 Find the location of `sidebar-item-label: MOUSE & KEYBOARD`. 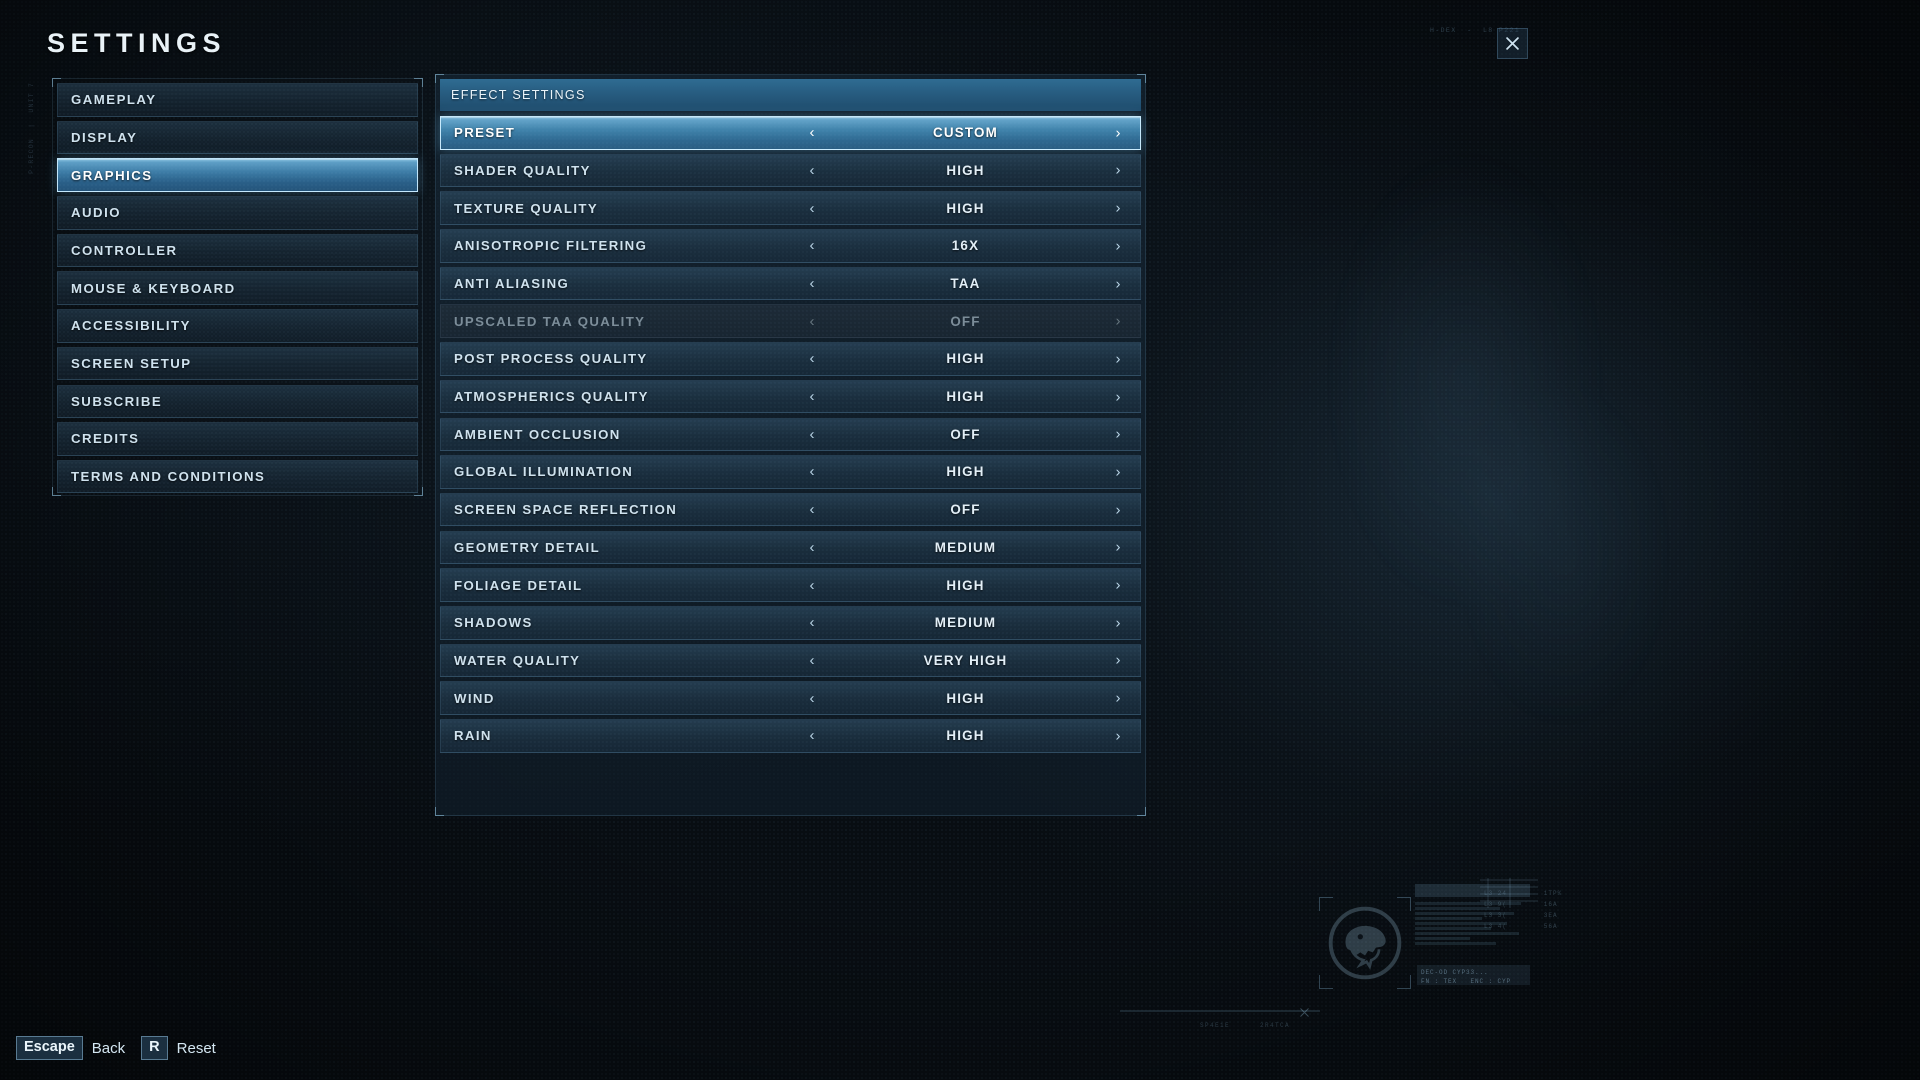

sidebar-item-label: MOUSE & KEYBOARD is located at coordinates (153, 288).